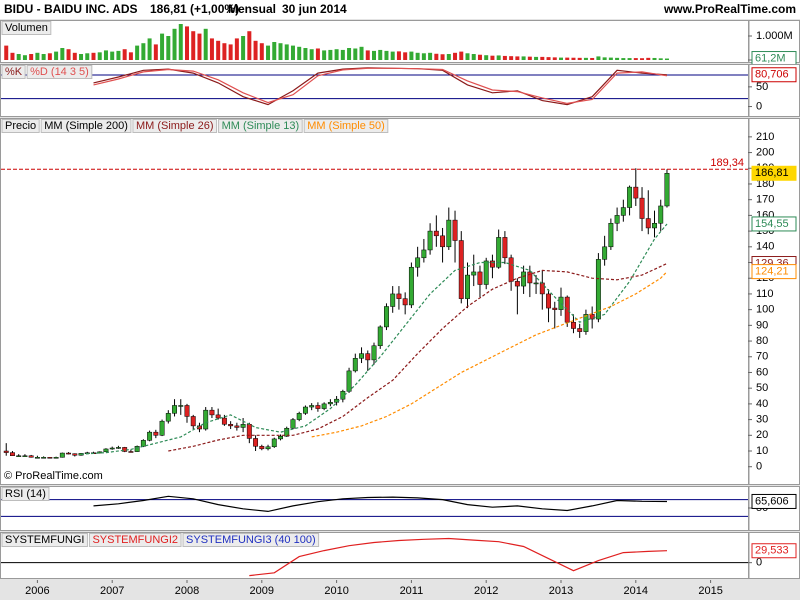 The width and height of the screenshot is (800, 600). I want to click on legend-label: SYSTEMFUNGI, so click(44, 540).